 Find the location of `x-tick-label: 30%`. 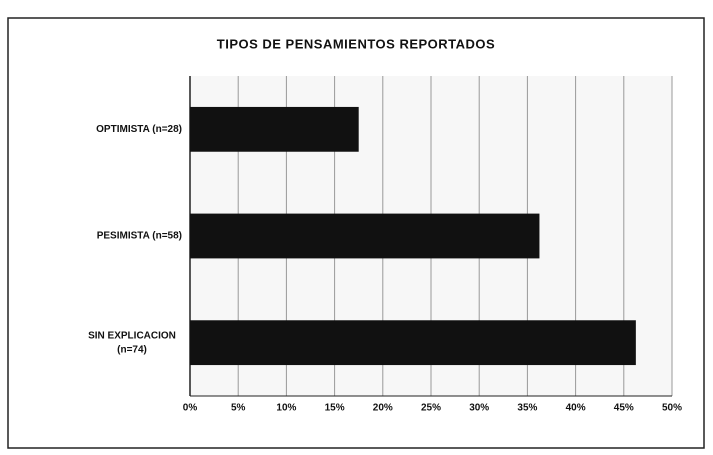

x-tick-label: 30% is located at coordinates (479, 408).